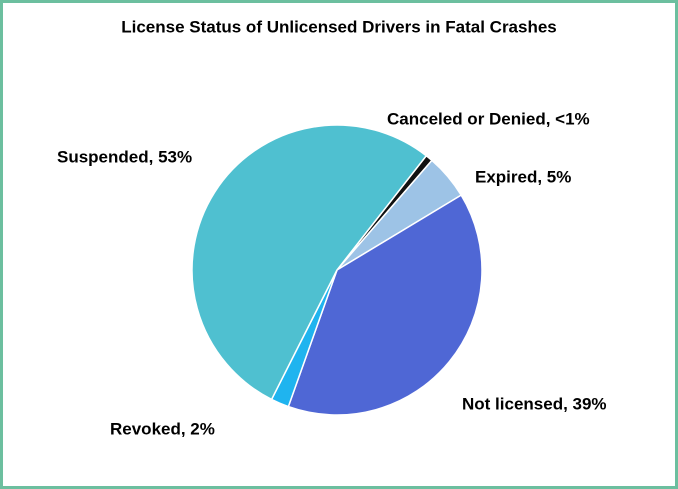 The height and width of the screenshot is (489, 678). I want to click on data-label: Not licensed, 39%, so click(534, 403).